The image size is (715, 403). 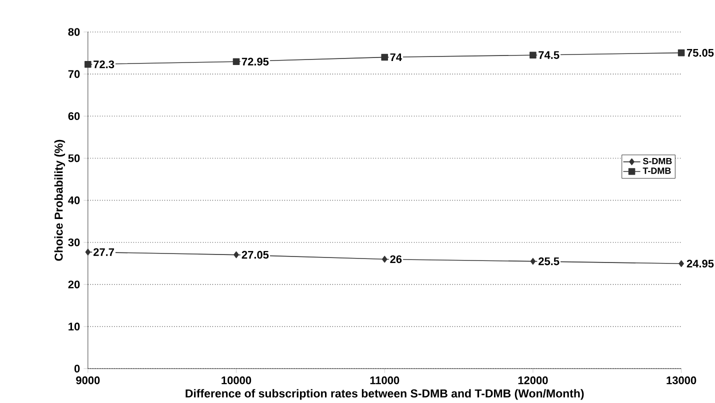 I want to click on data-label: 74.5, so click(x=549, y=55).